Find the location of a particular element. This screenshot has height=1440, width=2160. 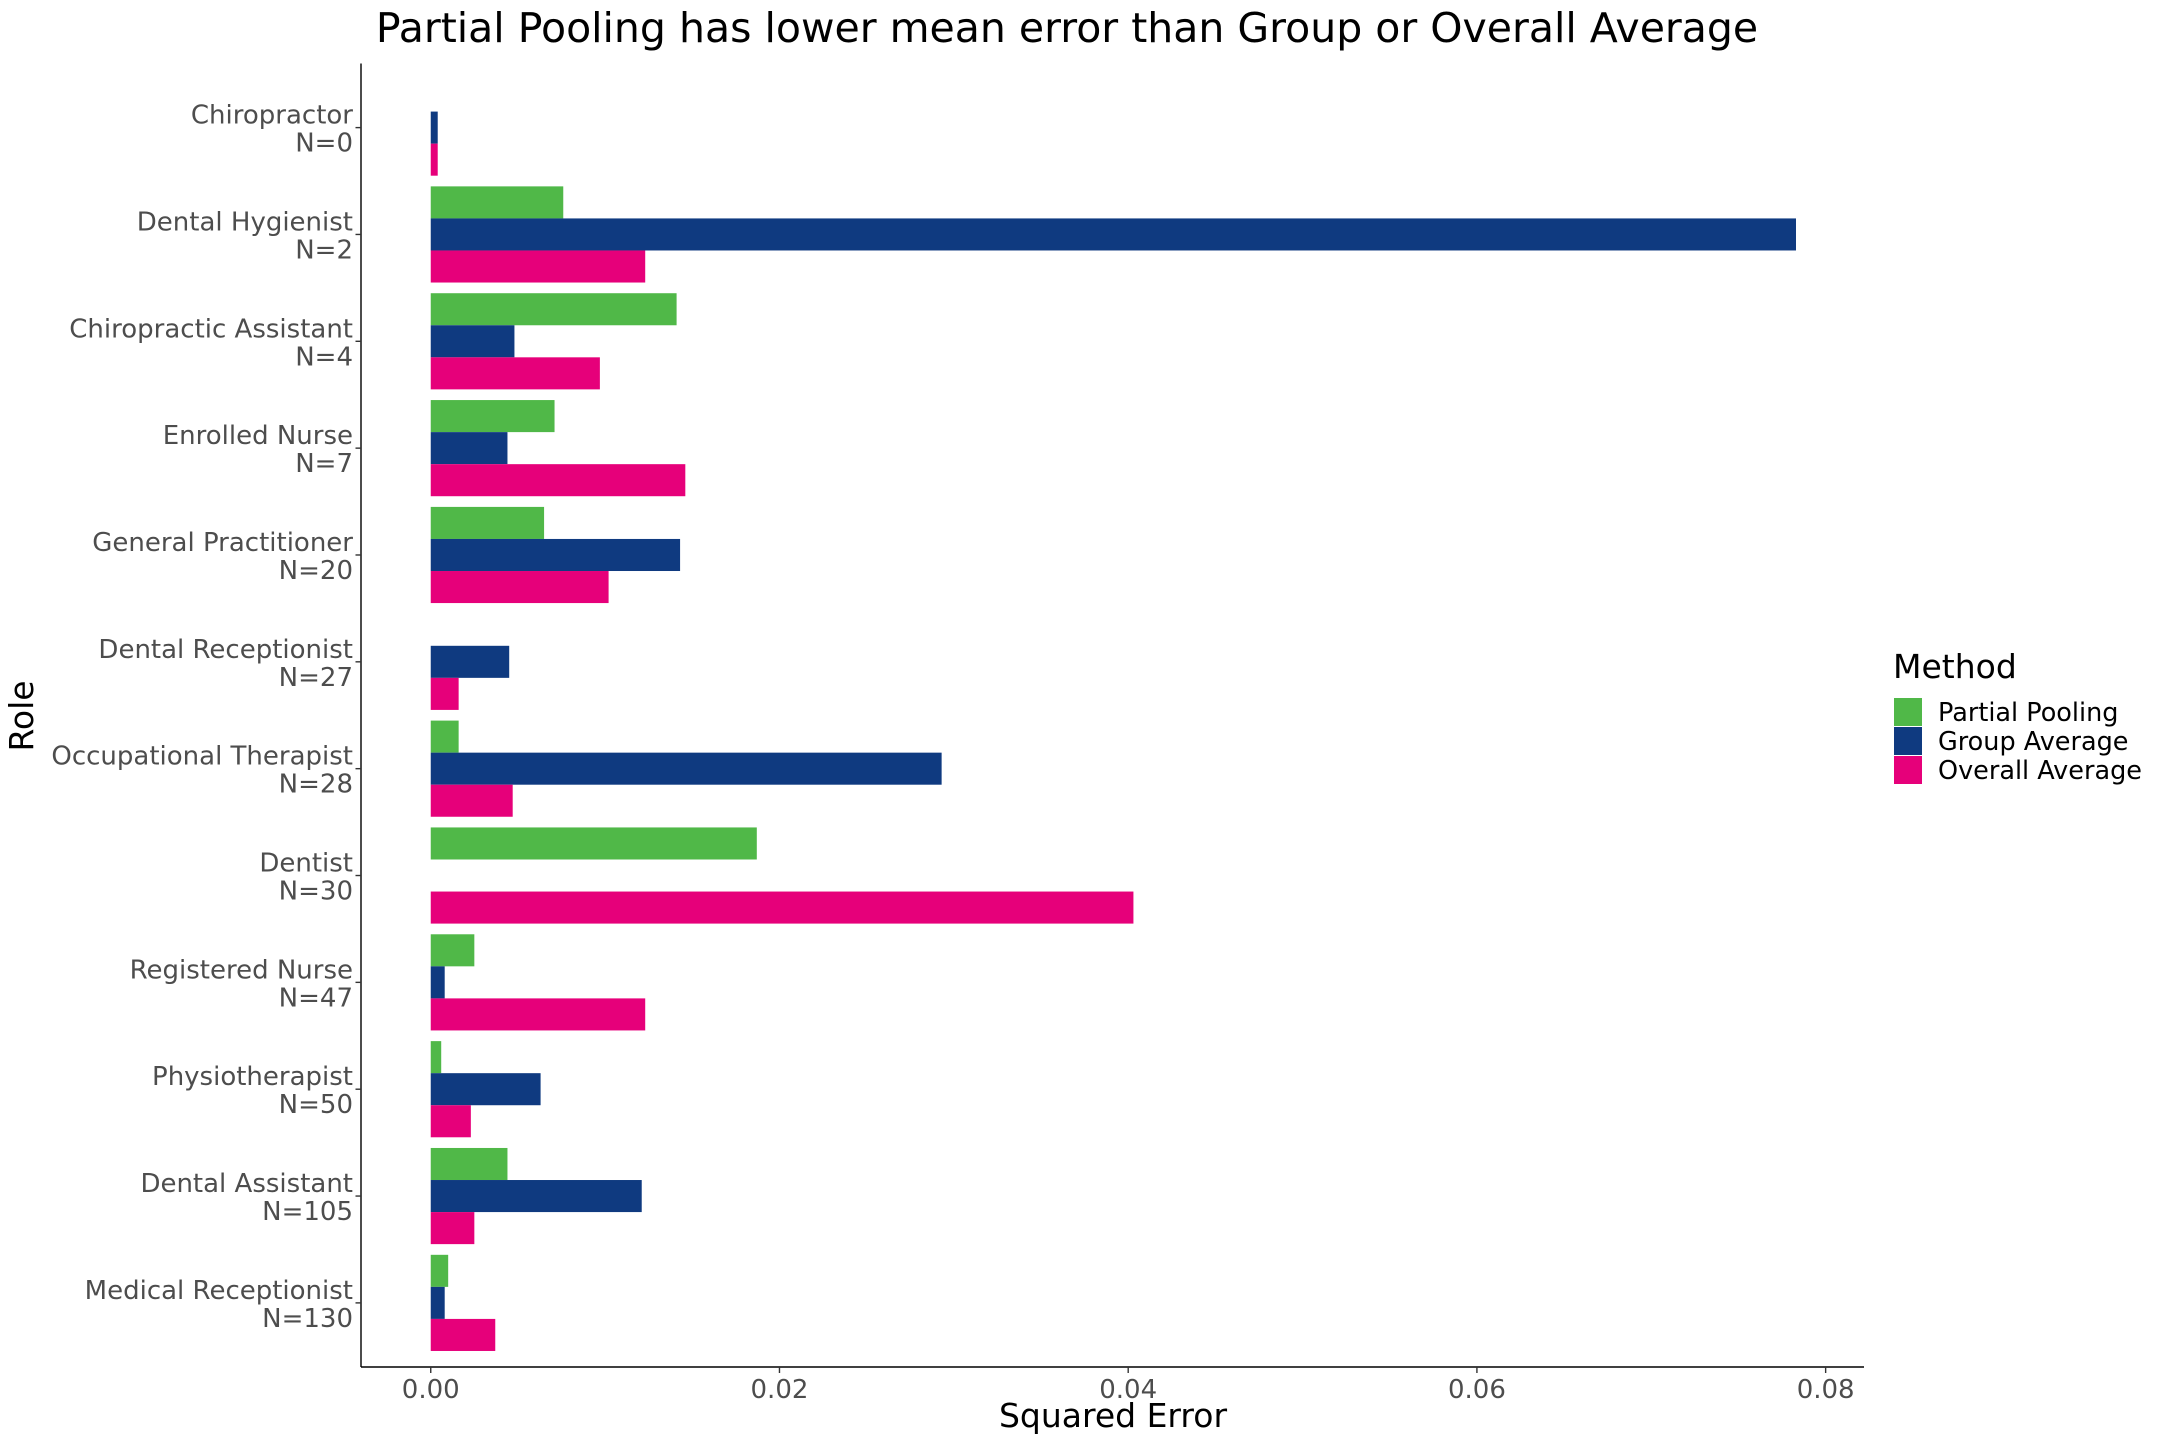

bar-partial-pooling-physiotherapist is located at coordinates (436, 1057).